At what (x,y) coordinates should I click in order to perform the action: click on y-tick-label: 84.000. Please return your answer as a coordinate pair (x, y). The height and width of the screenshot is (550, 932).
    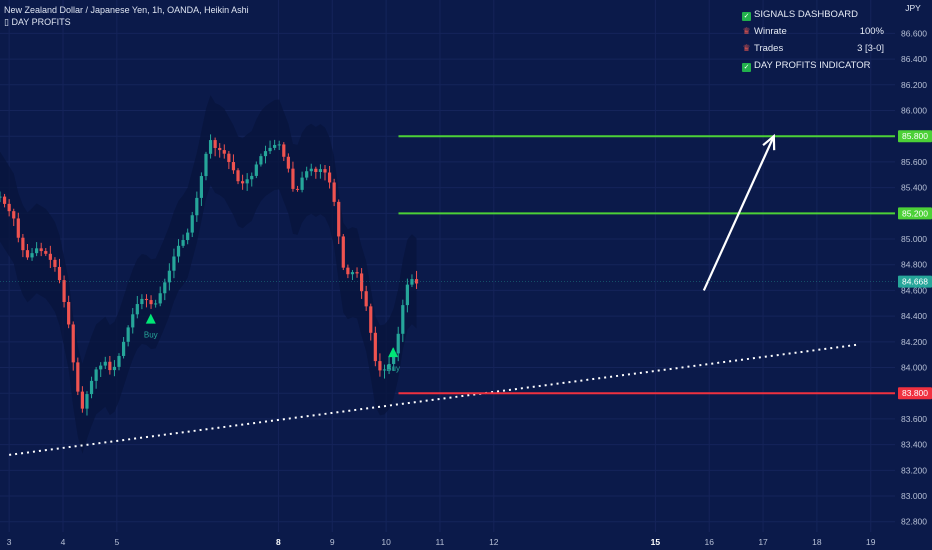
    Looking at the image, I should click on (914, 368).